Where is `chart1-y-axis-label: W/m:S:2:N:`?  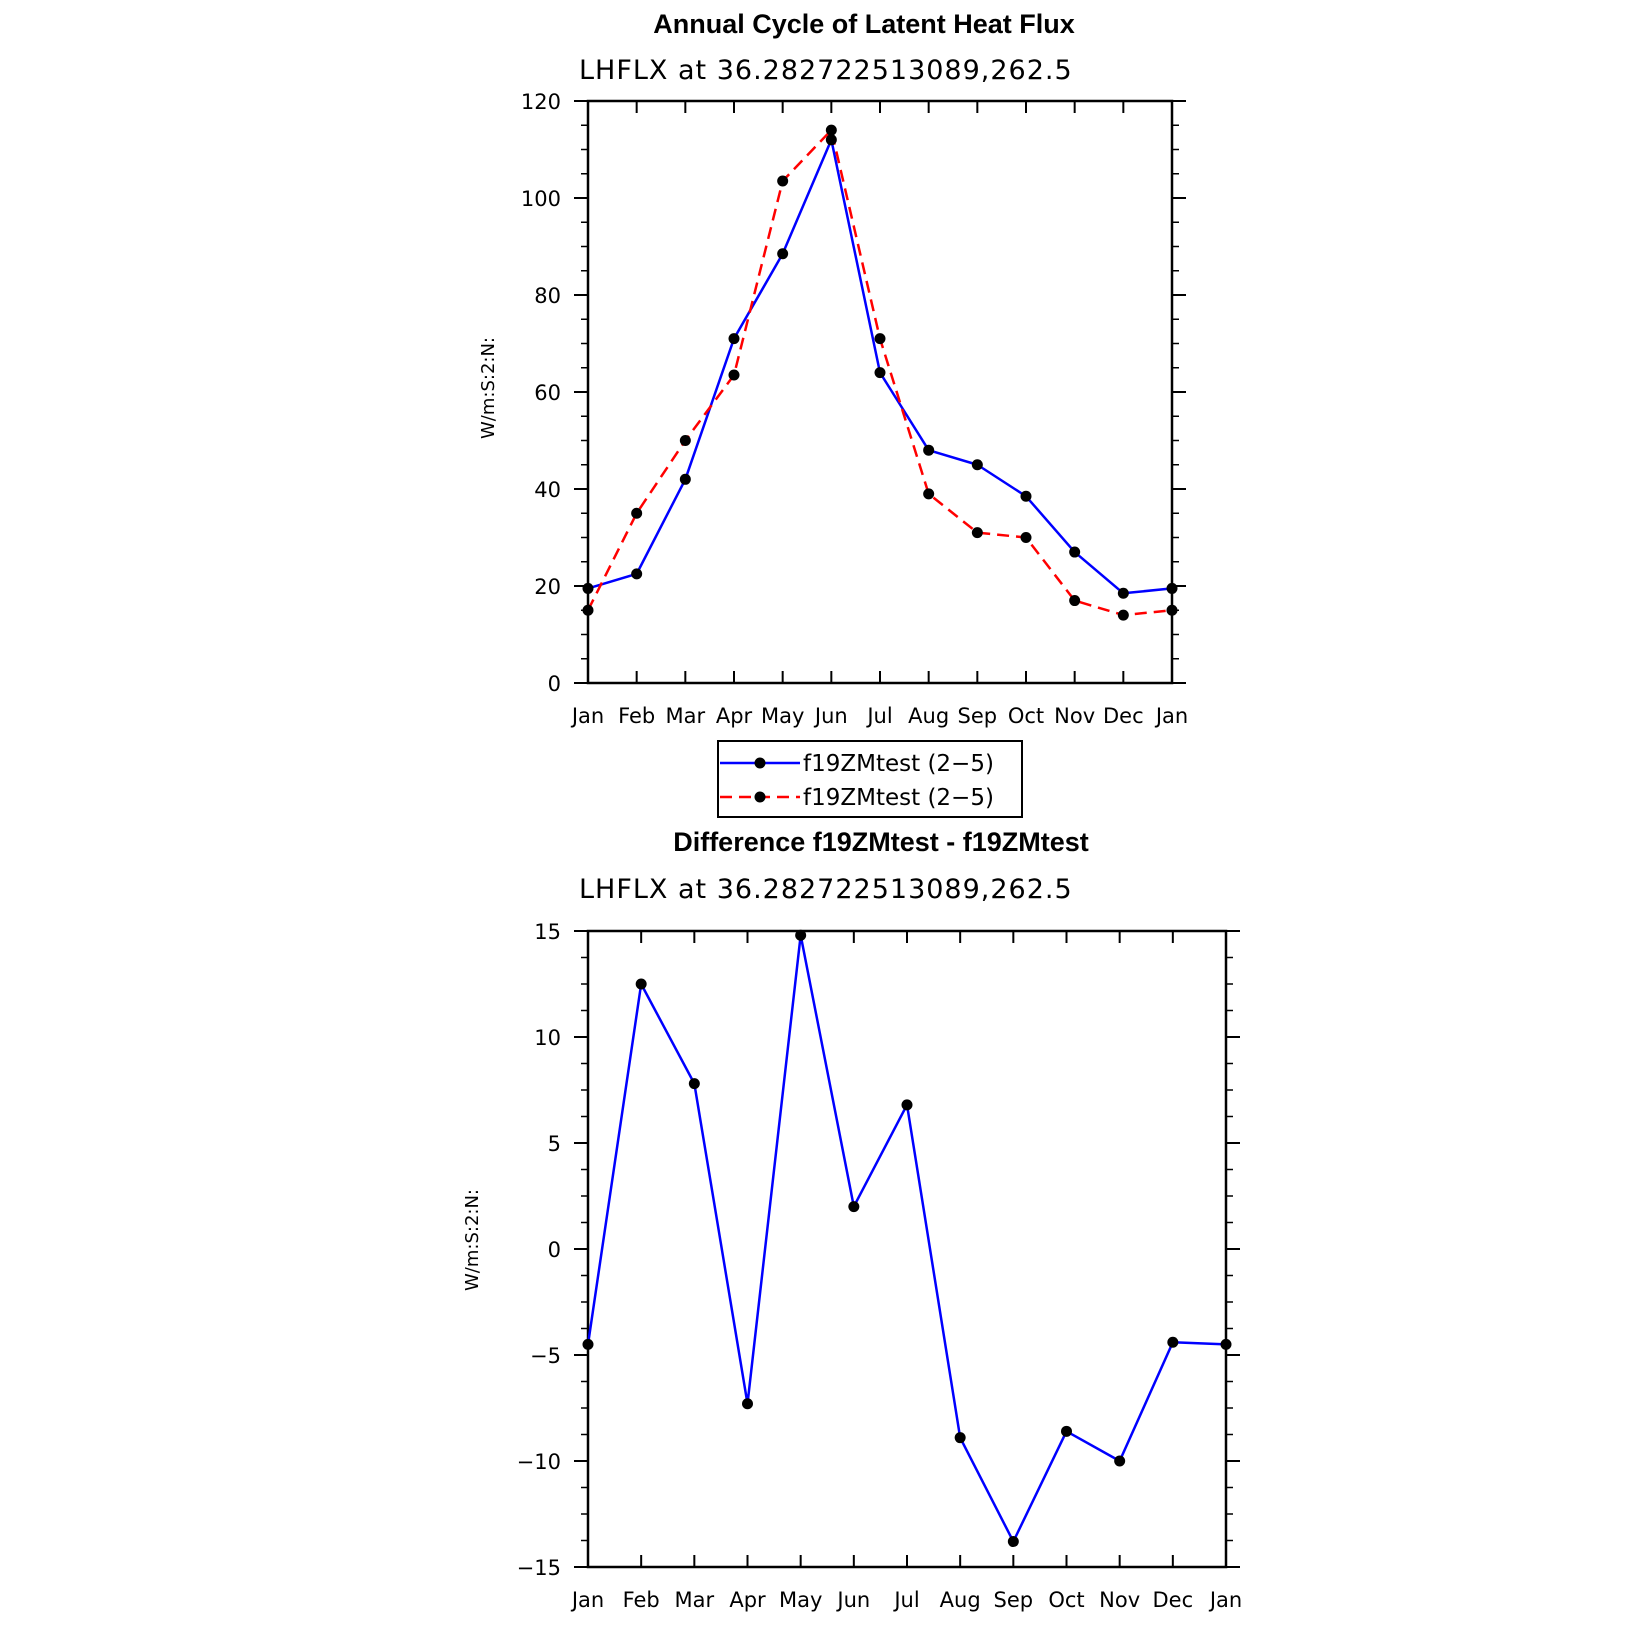 chart1-y-axis-label: W/m:S:2:N: is located at coordinates (488, 388).